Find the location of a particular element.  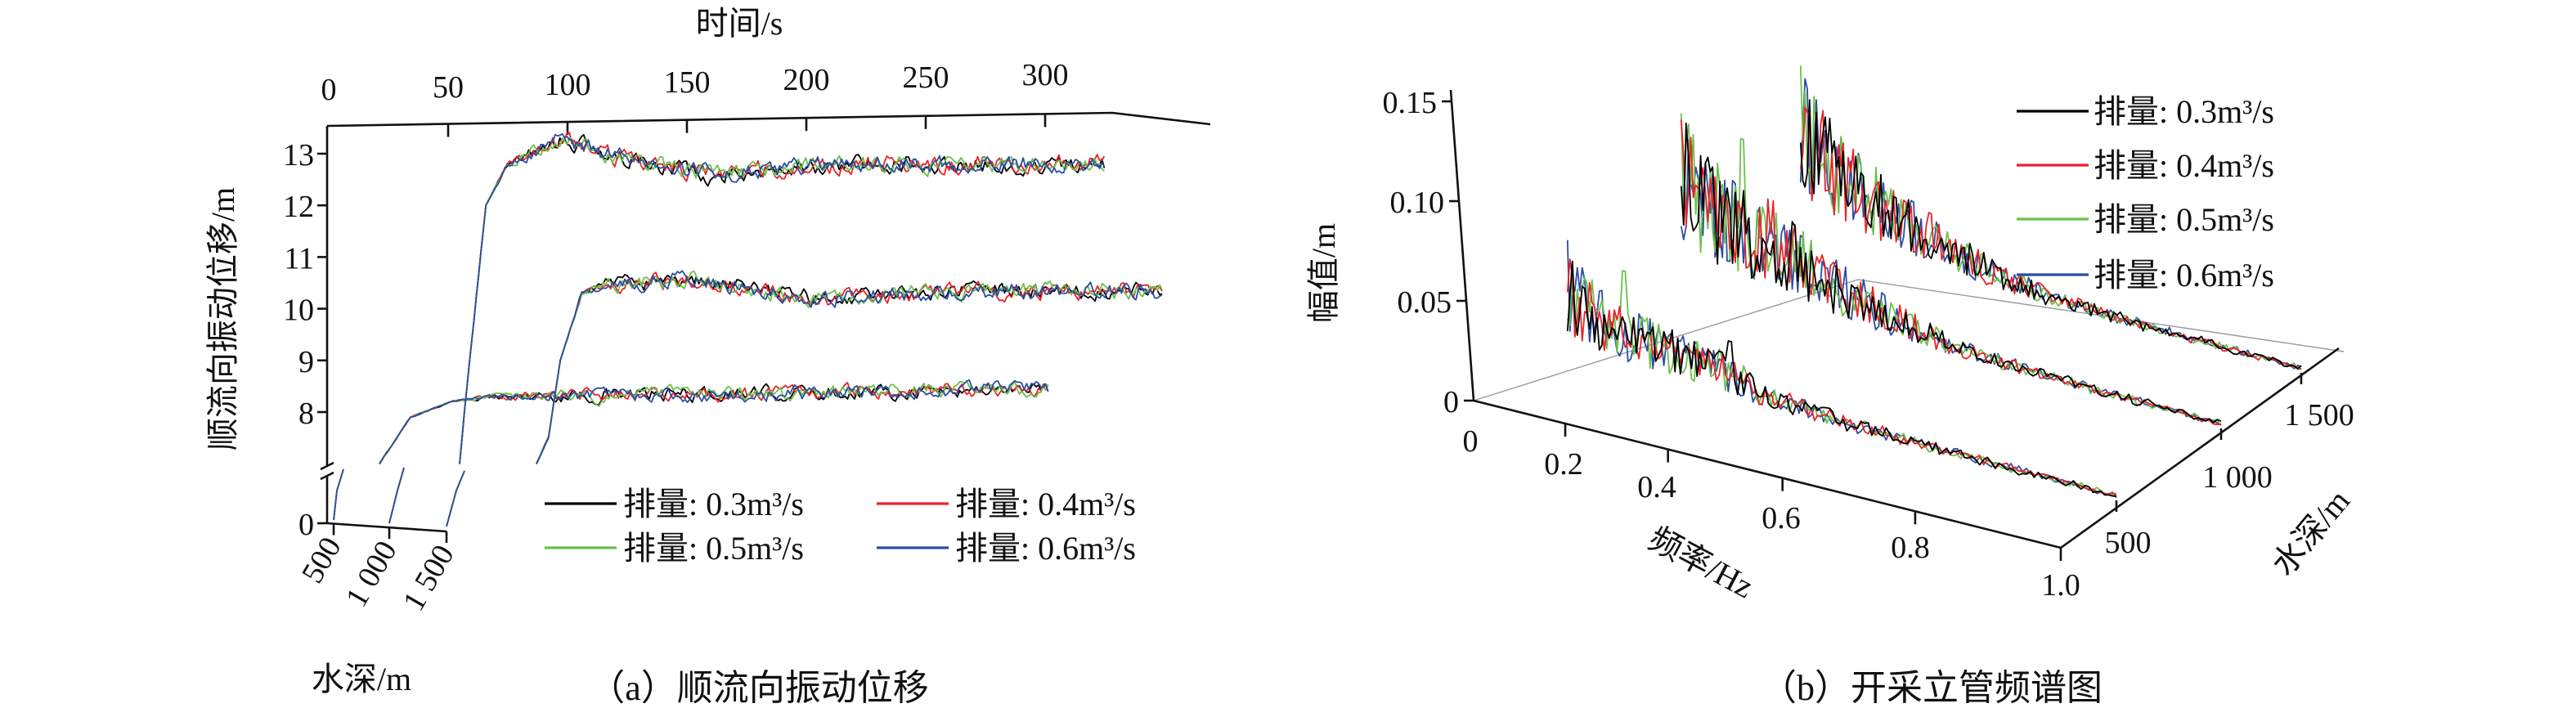

trace-b-500m-flow1 is located at coordinates (1842, 377).